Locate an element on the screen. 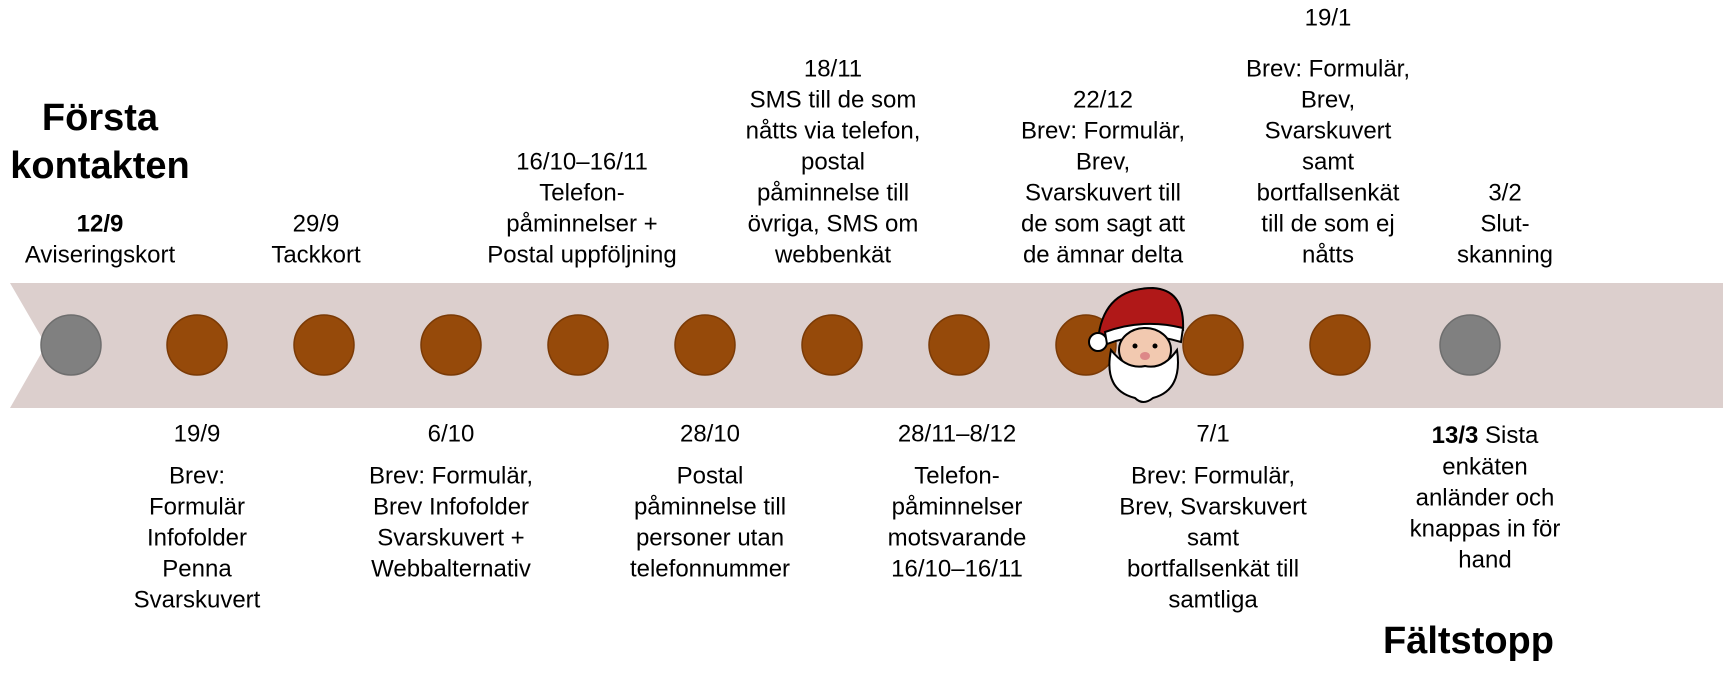 The image size is (1723, 697). event-text: Postal uppföljning is located at coordinates (581, 254).